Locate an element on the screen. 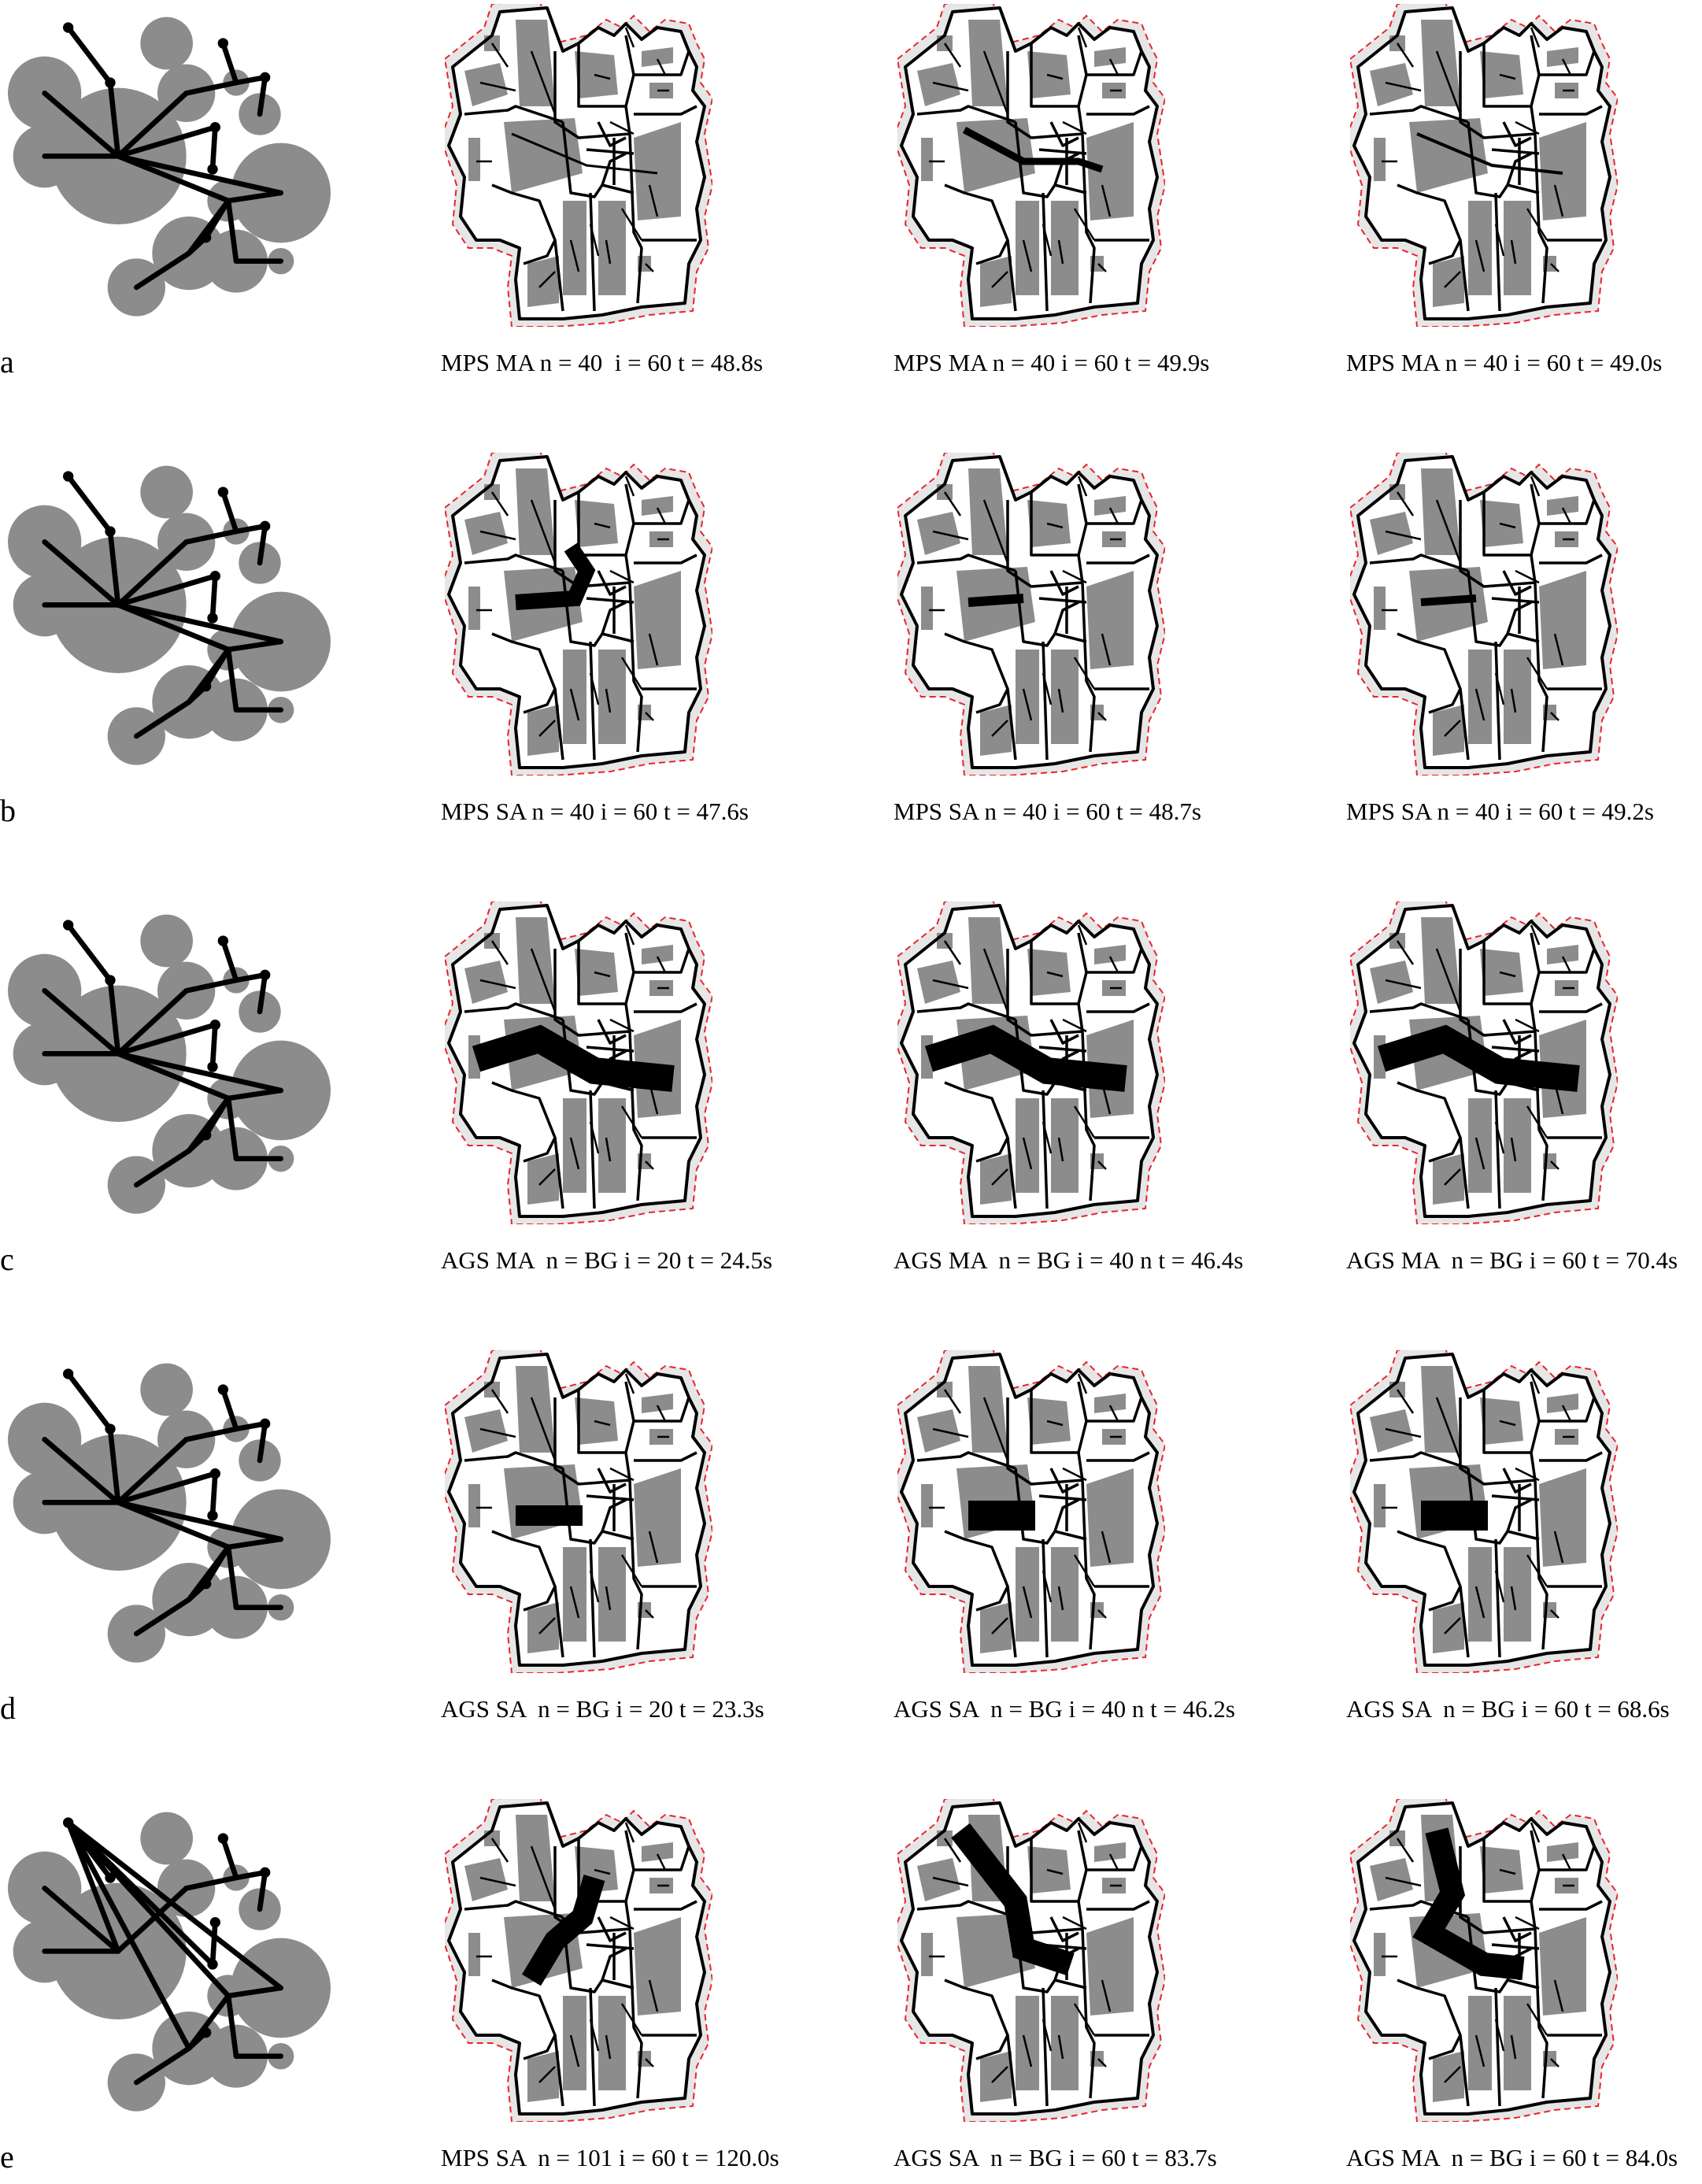 This screenshot has width=1702, height=2184. dashed-boundary is located at coordinates (1031, 1511).